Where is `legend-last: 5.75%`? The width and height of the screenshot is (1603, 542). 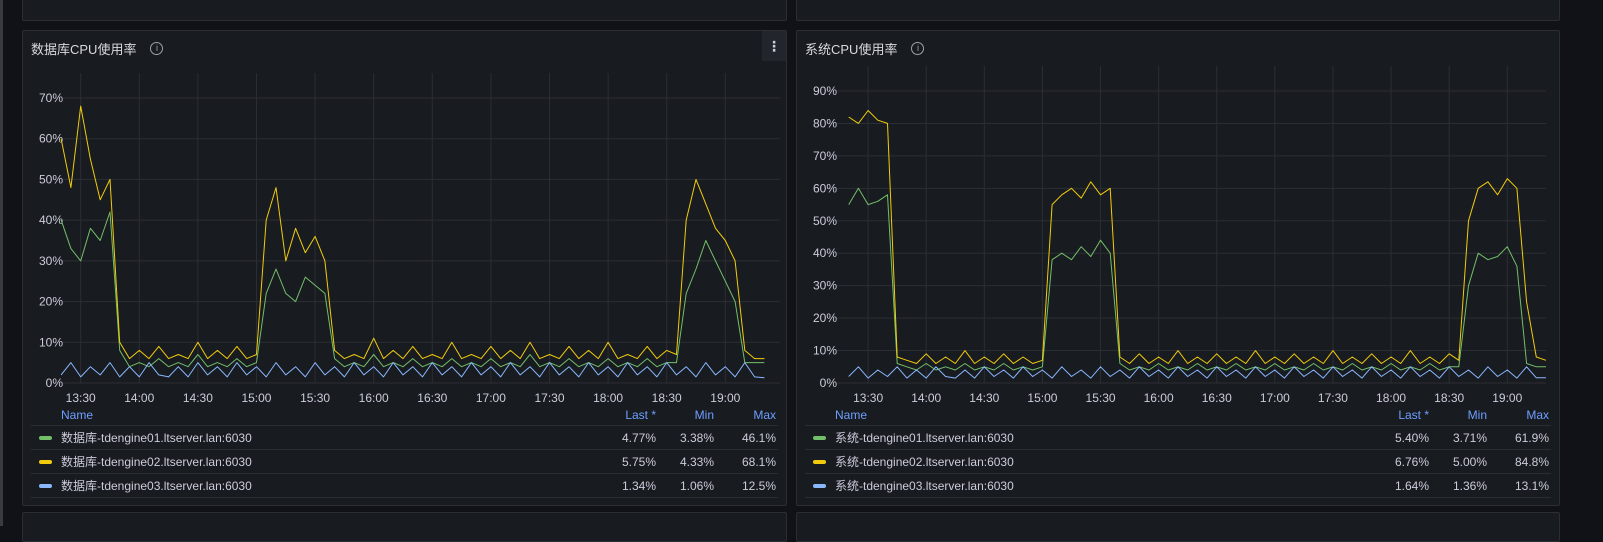 legend-last: 5.75% is located at coordinates (638, 461).